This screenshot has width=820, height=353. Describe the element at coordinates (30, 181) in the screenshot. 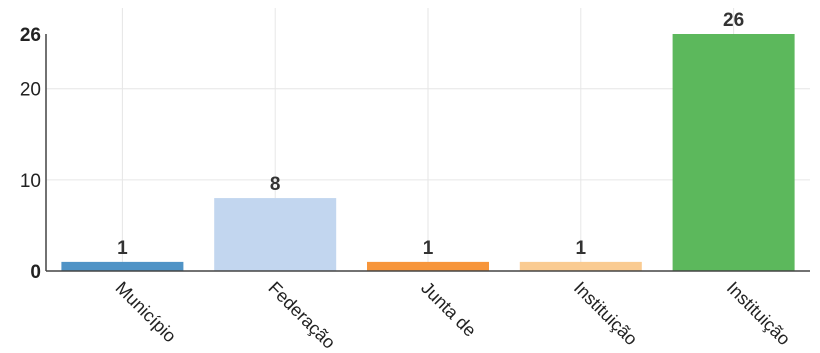

I see `y-tick-label: 10` at that location.